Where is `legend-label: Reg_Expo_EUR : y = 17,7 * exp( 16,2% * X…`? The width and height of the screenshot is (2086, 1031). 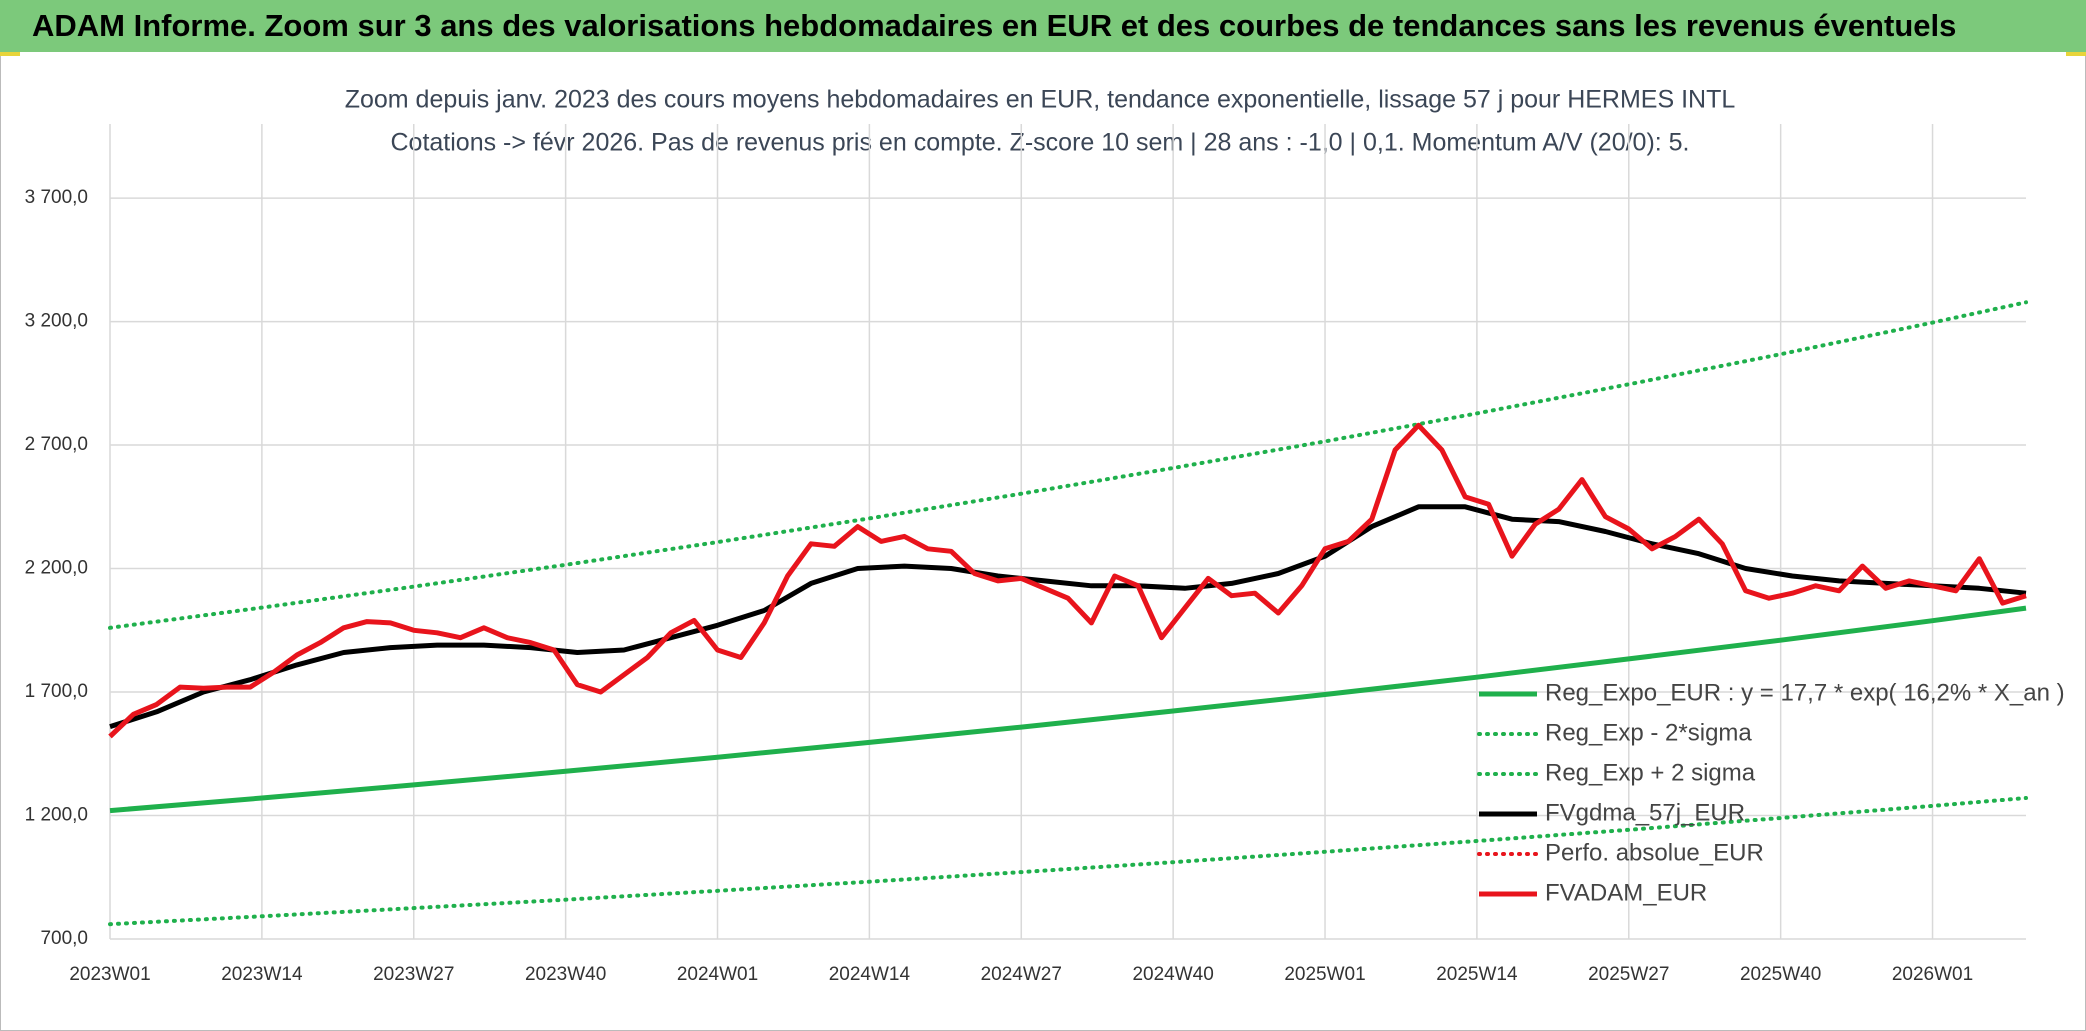 legend-label: Reg_Expo_EUR : y = 17,7 * exp( 16,2% * X… is located at coordinates (1805, 692).